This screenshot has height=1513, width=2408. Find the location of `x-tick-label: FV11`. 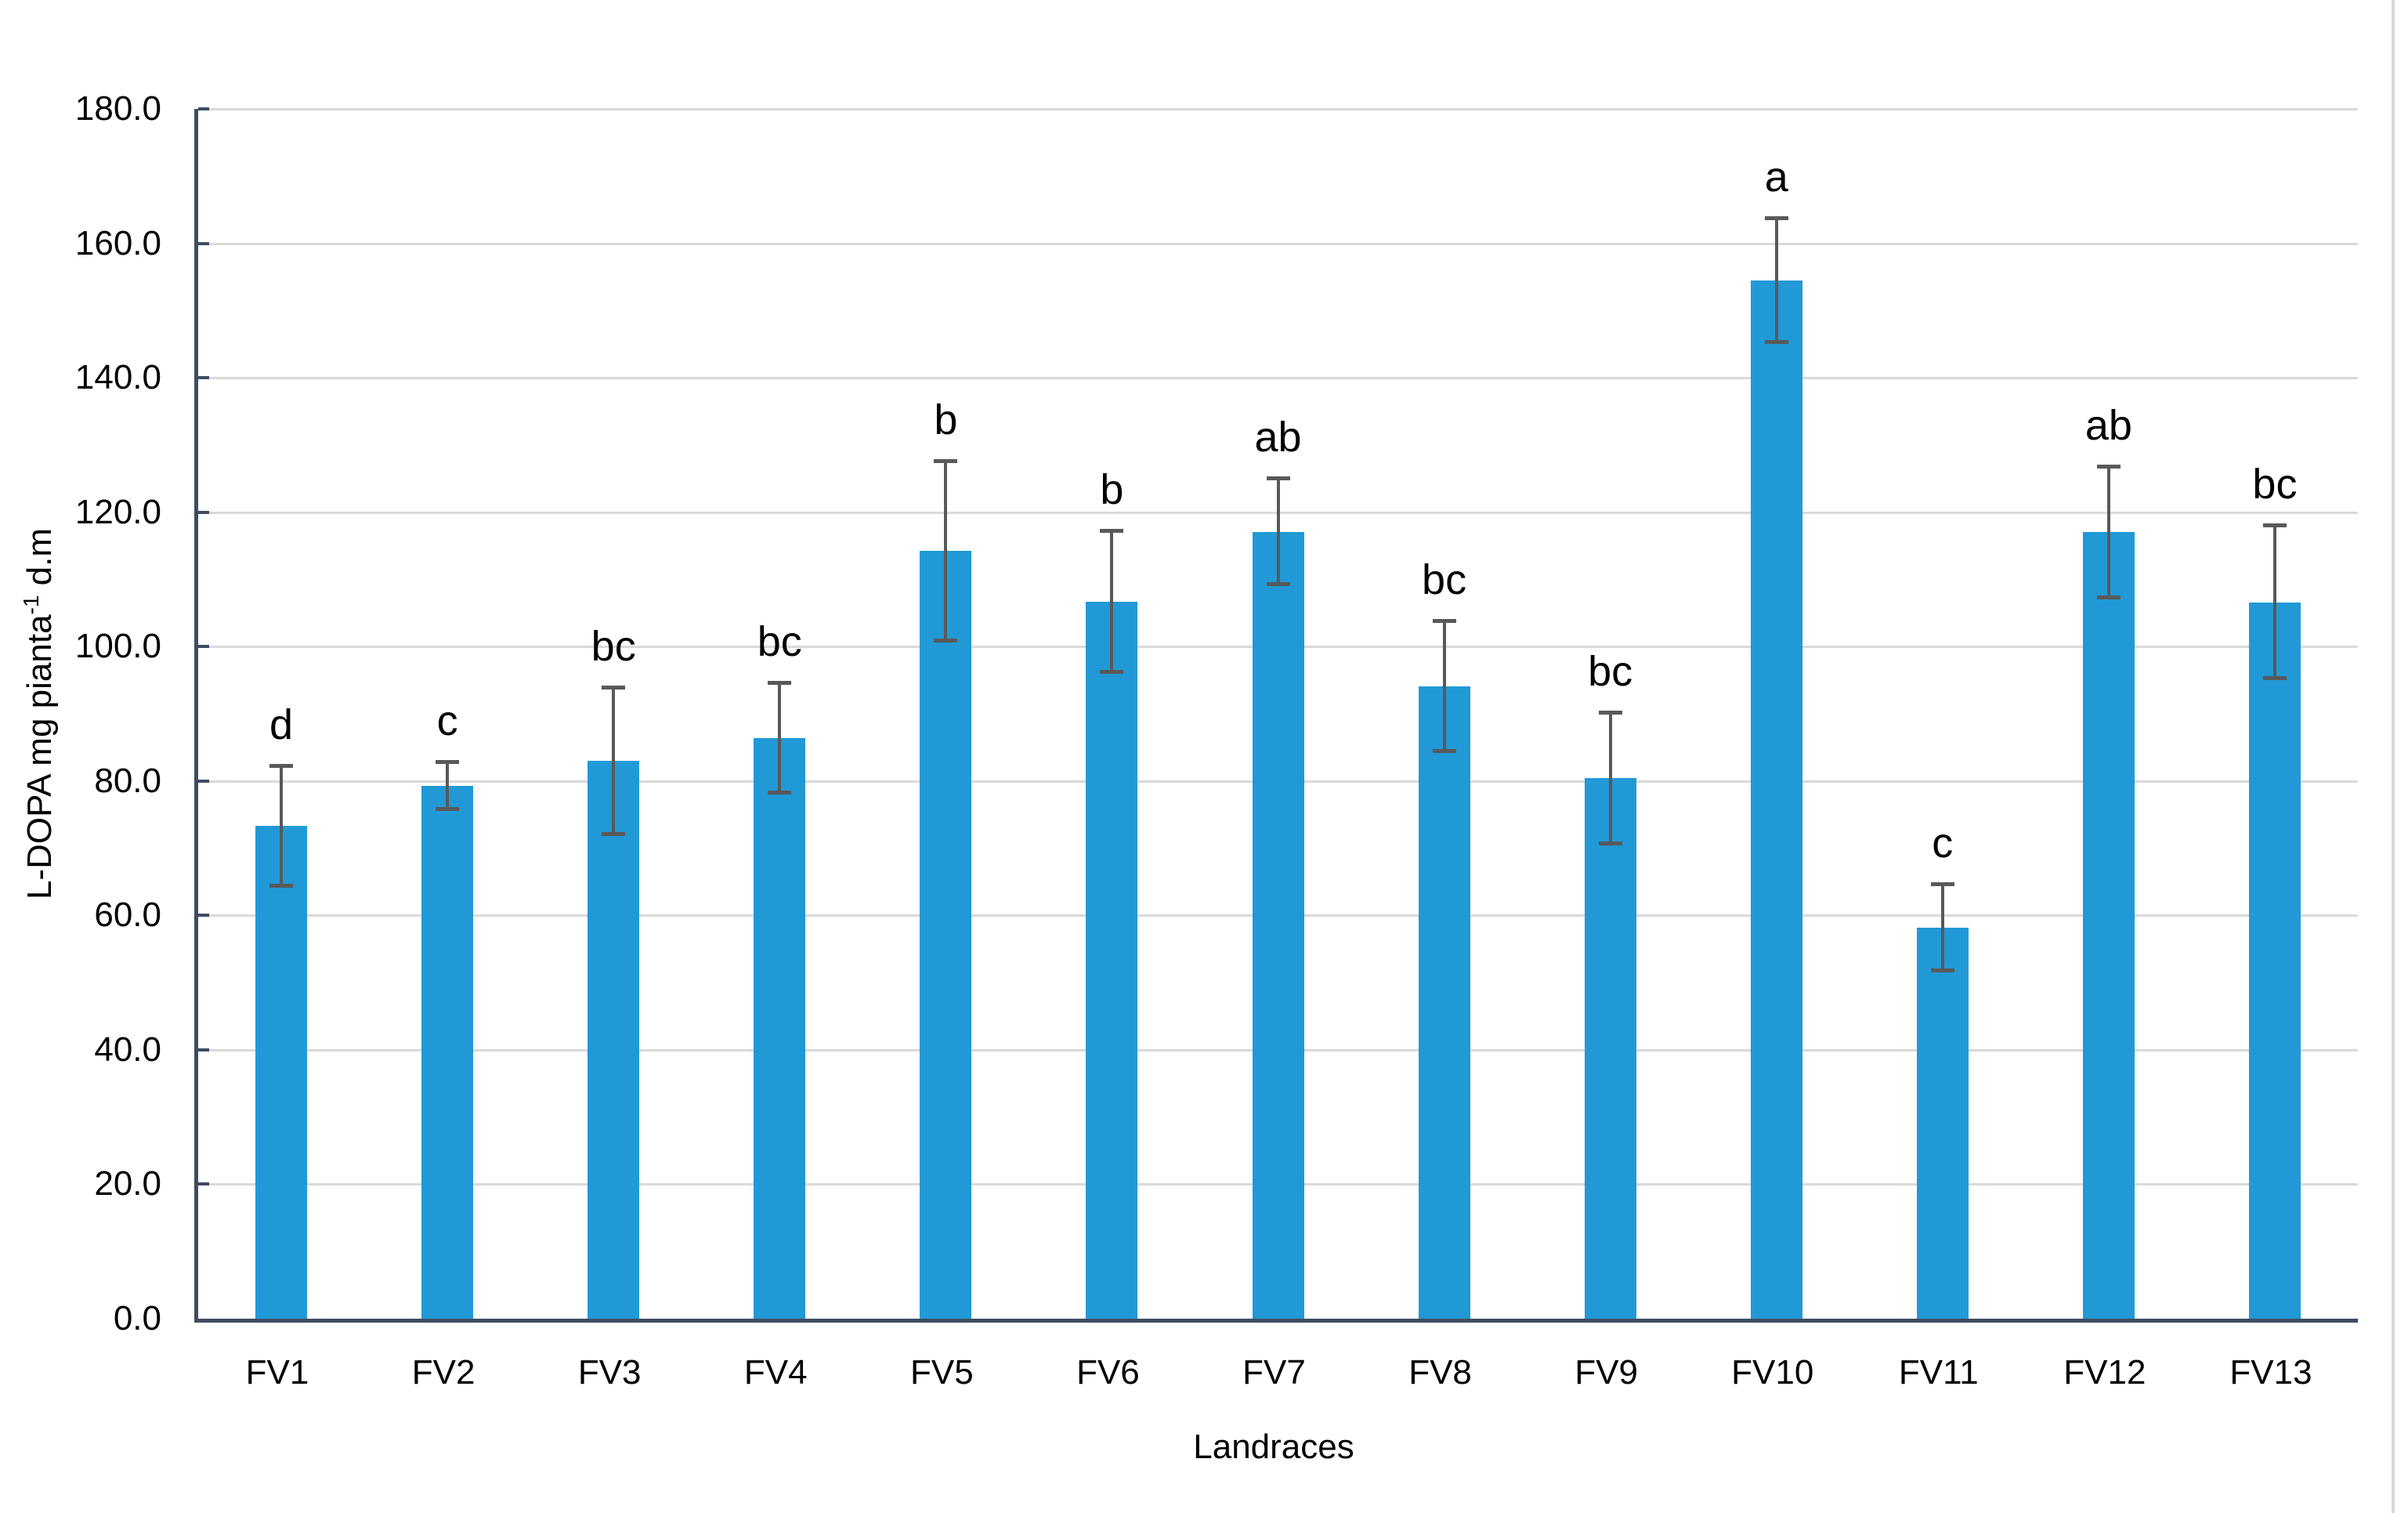

x-tick-label: FV11 is located at coordinates (1939, 1372).